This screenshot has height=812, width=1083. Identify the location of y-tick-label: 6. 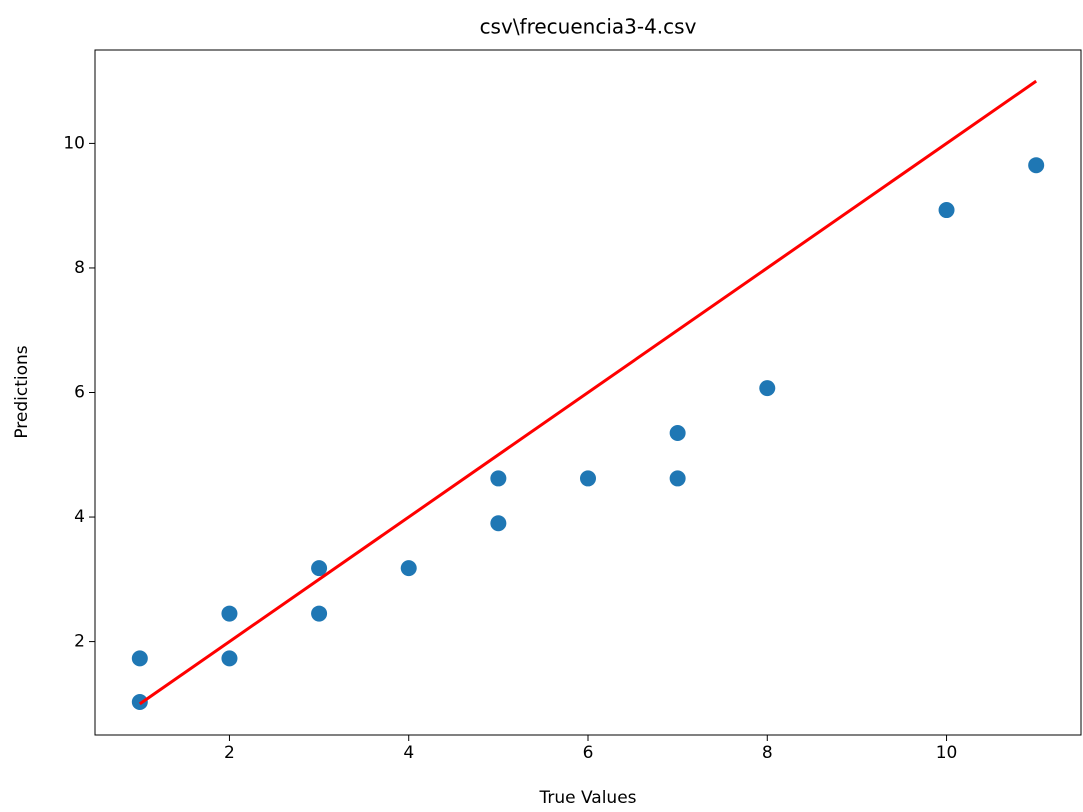
(79, 393).